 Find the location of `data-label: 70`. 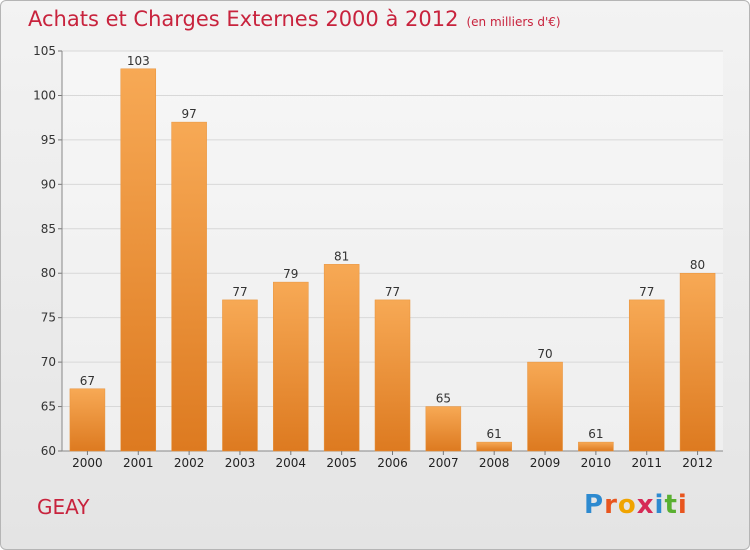

data-label: 70 is located at coordinates (544, 354).